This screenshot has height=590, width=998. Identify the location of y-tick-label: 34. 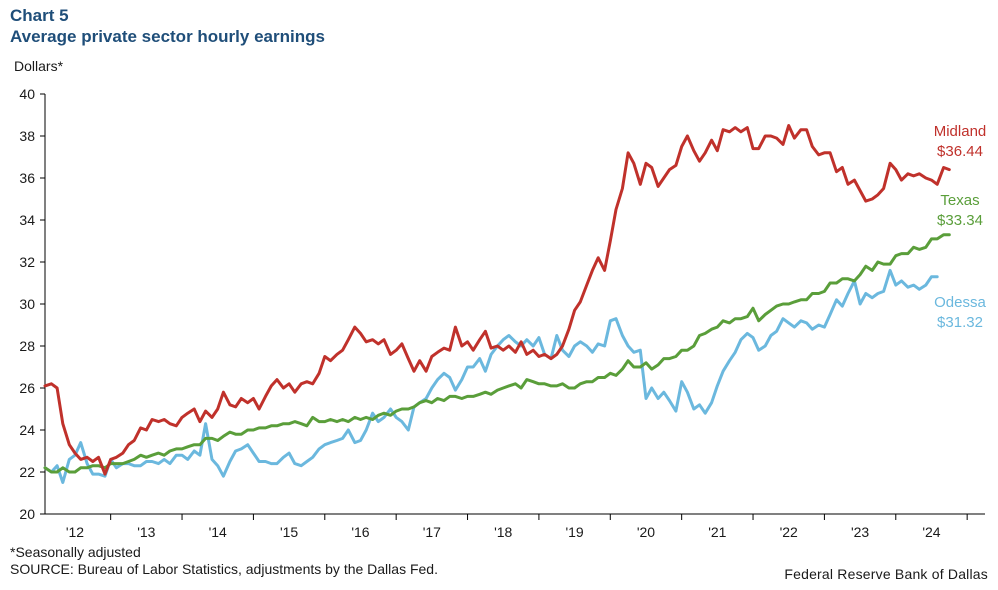
(27, 220).